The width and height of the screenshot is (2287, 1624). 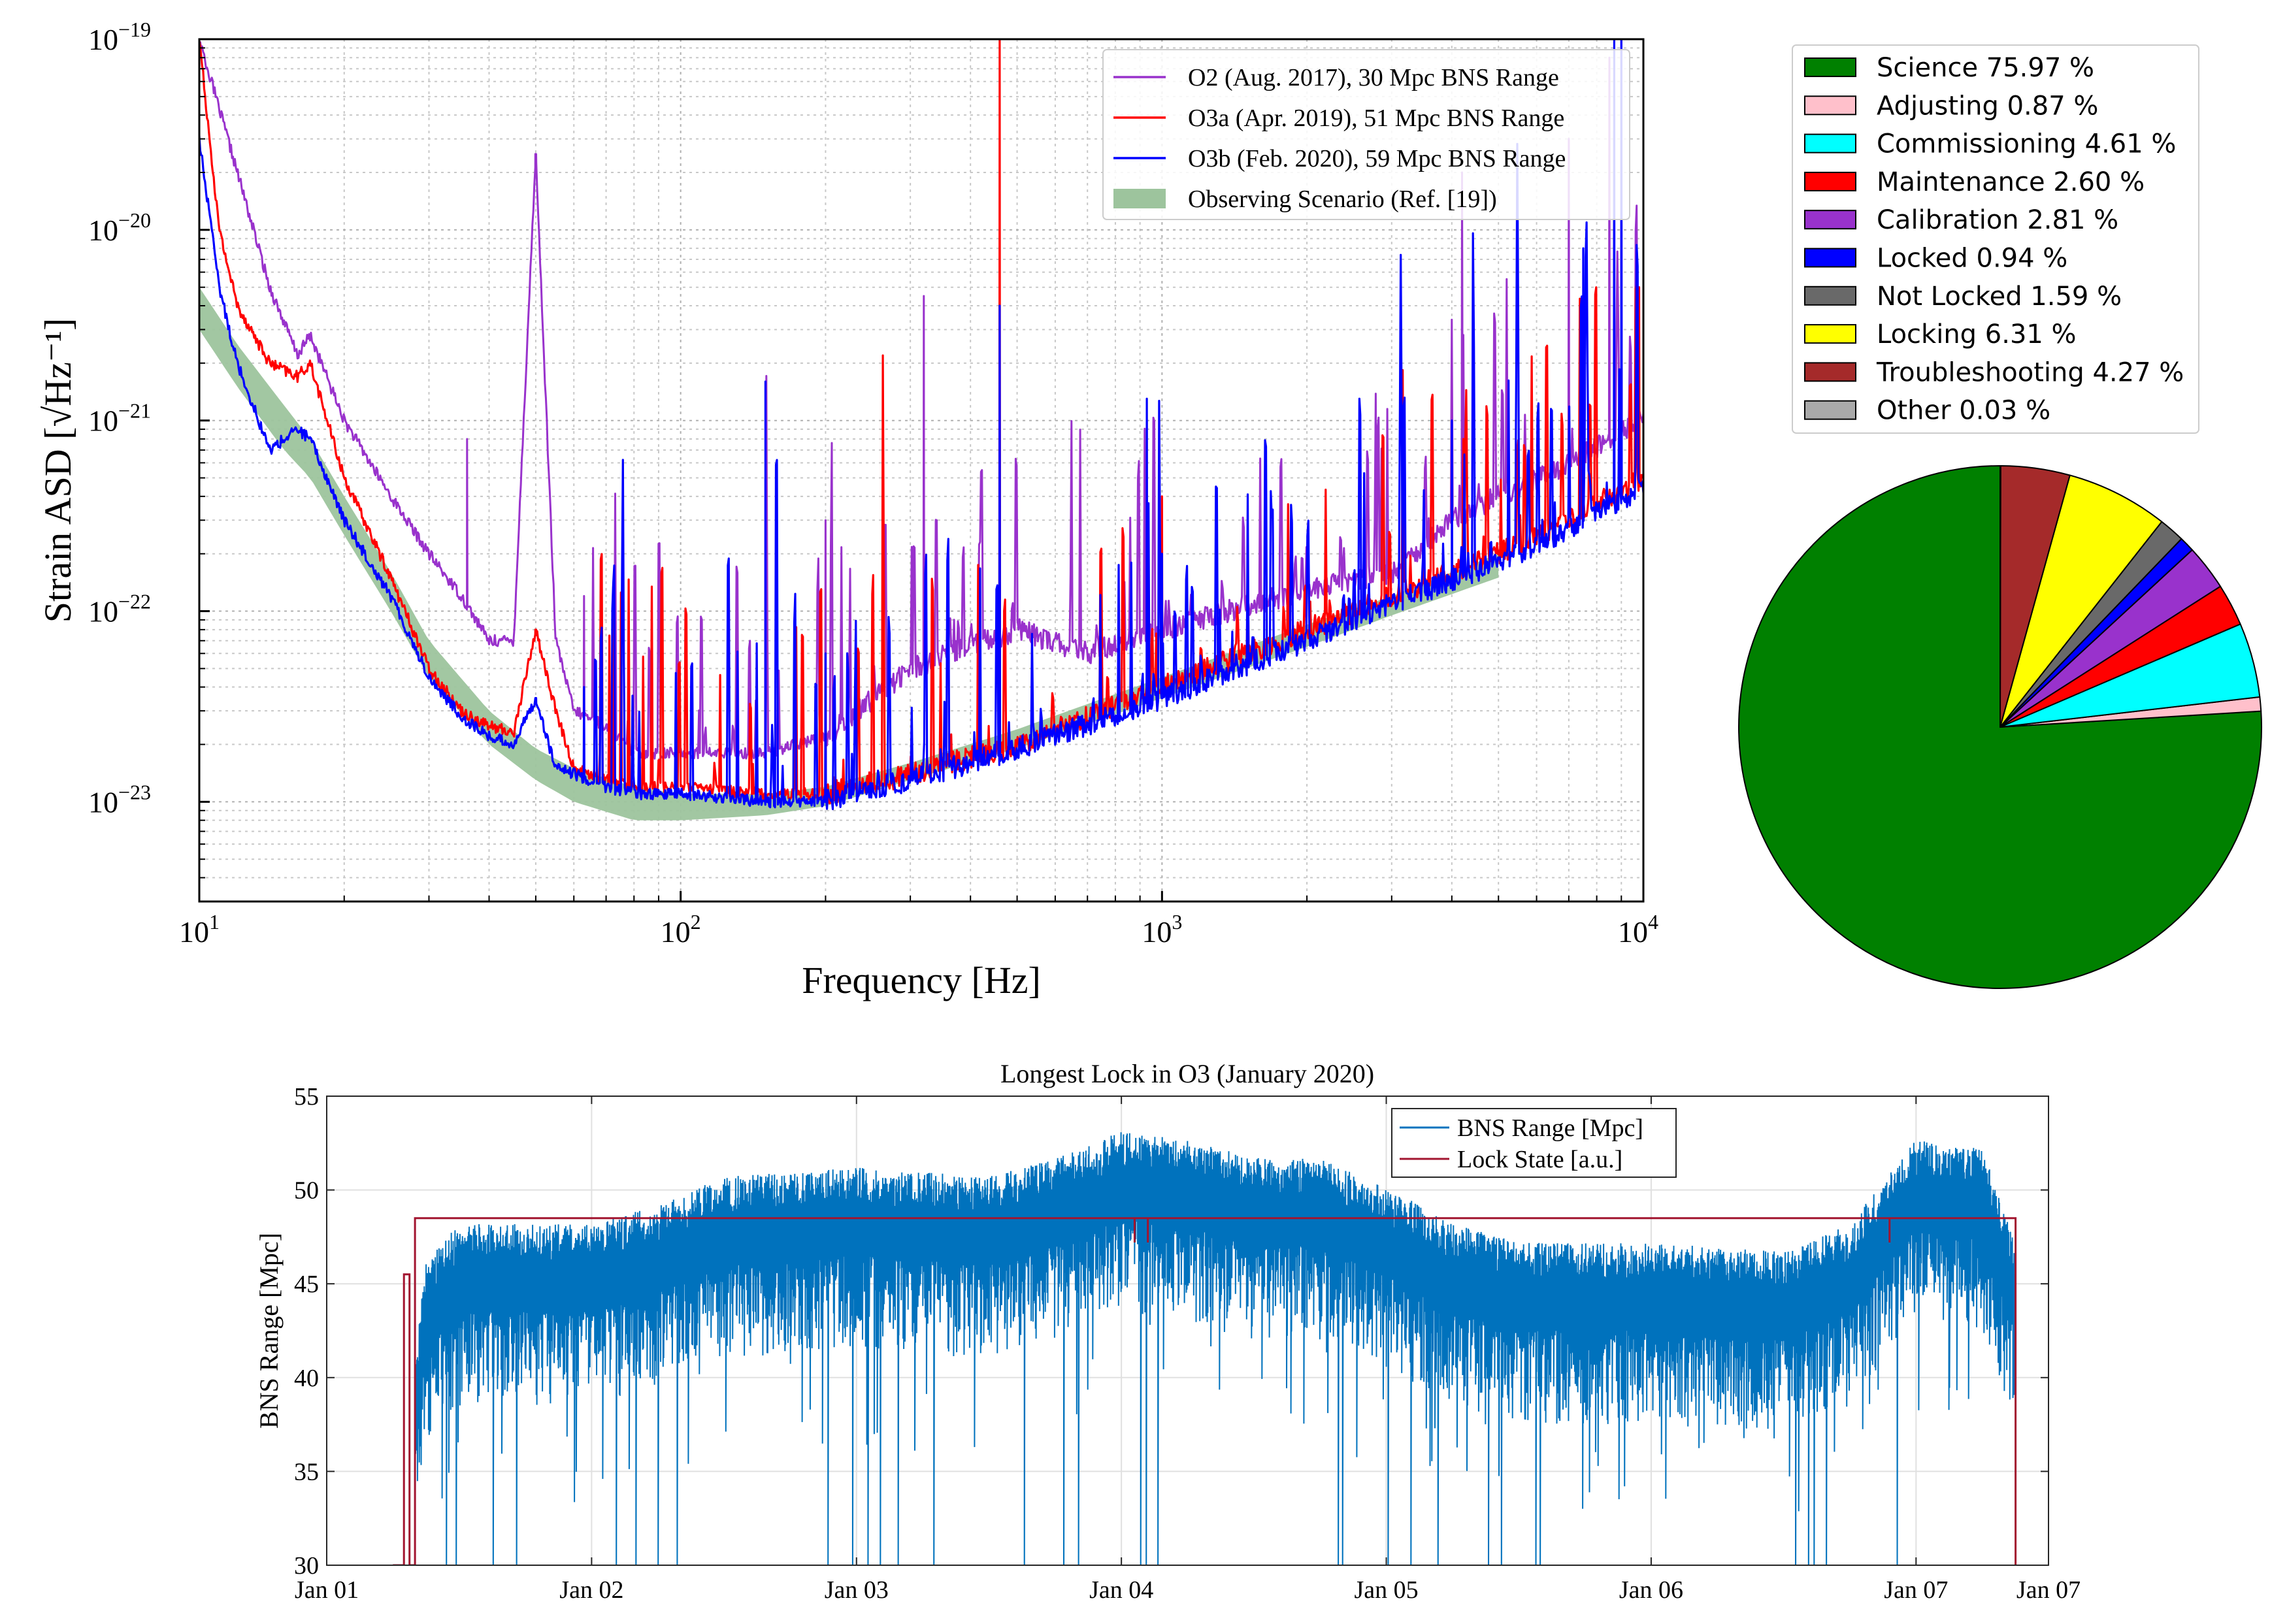 I want to click on asd-x-tick-label-exponent: 1, so click(x=215, y=922).